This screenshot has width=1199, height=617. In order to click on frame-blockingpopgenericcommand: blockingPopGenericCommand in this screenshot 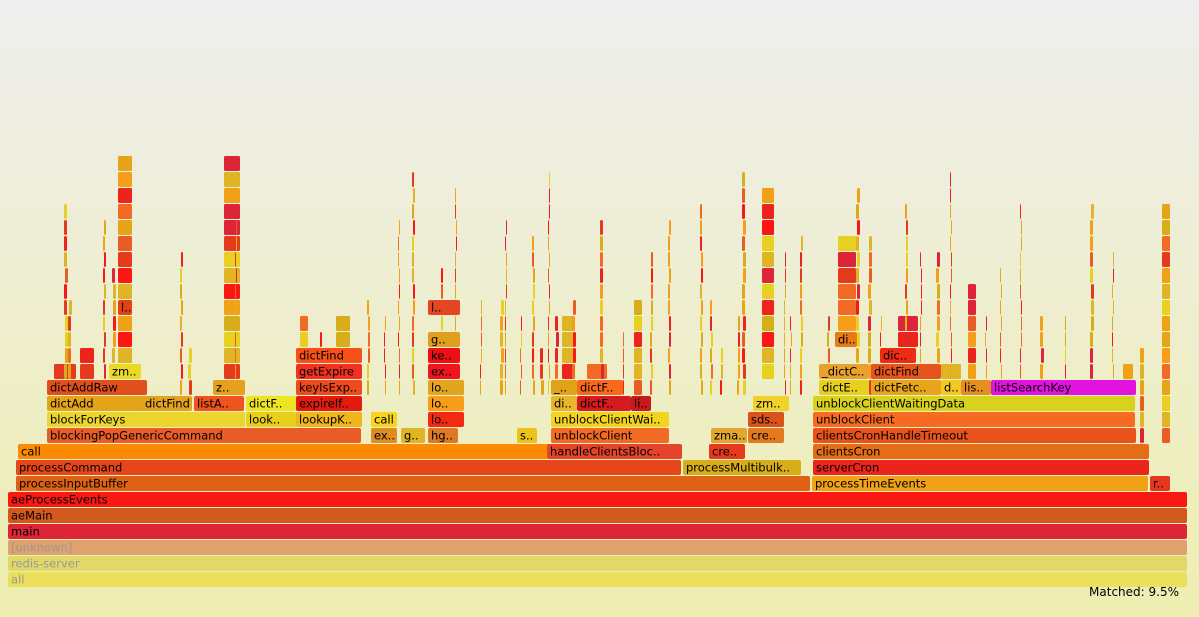, I will do `click(204, 435)`.